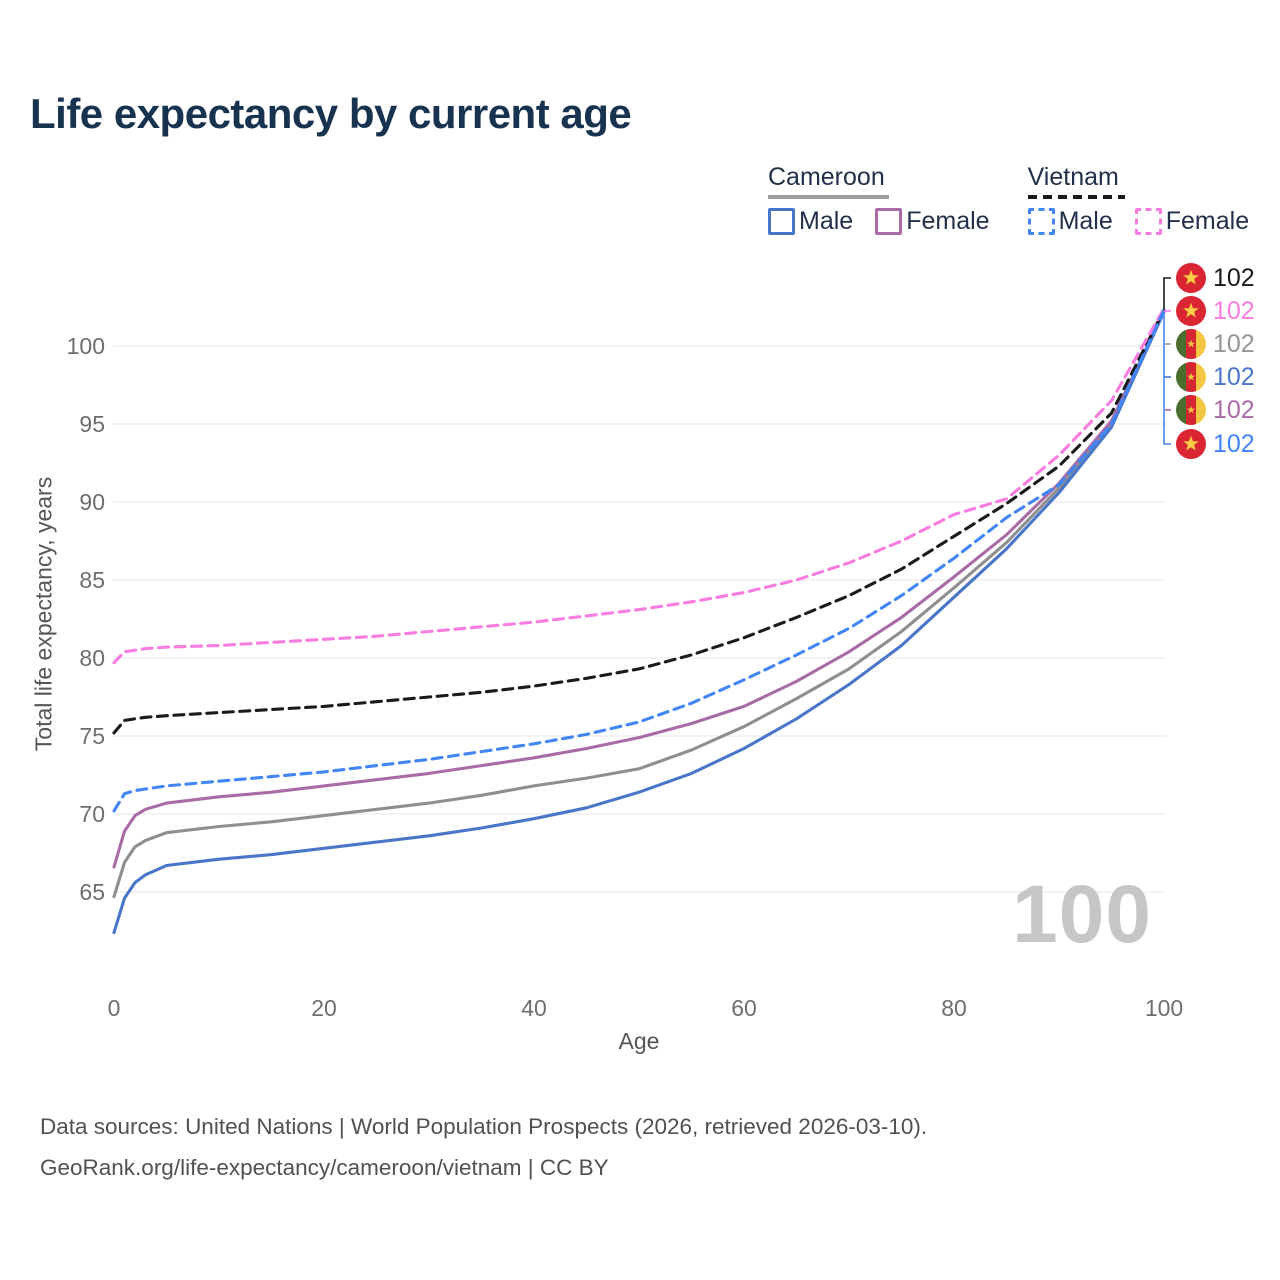 The height and width of the screenshot is (1280, 1280). What do you see at coordinates (92, 892) in the screenshot?
I see `y-tick-label: 65` at bounding box center [92, 892].